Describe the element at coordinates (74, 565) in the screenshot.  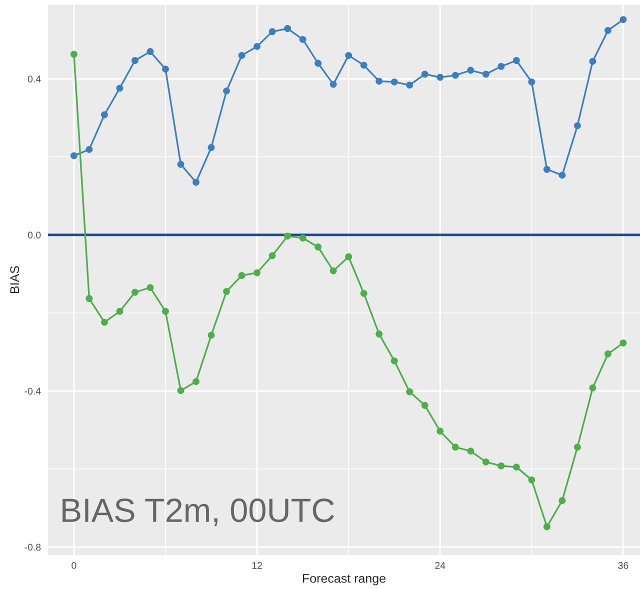
I see `x-tick-label: 0` at that location.